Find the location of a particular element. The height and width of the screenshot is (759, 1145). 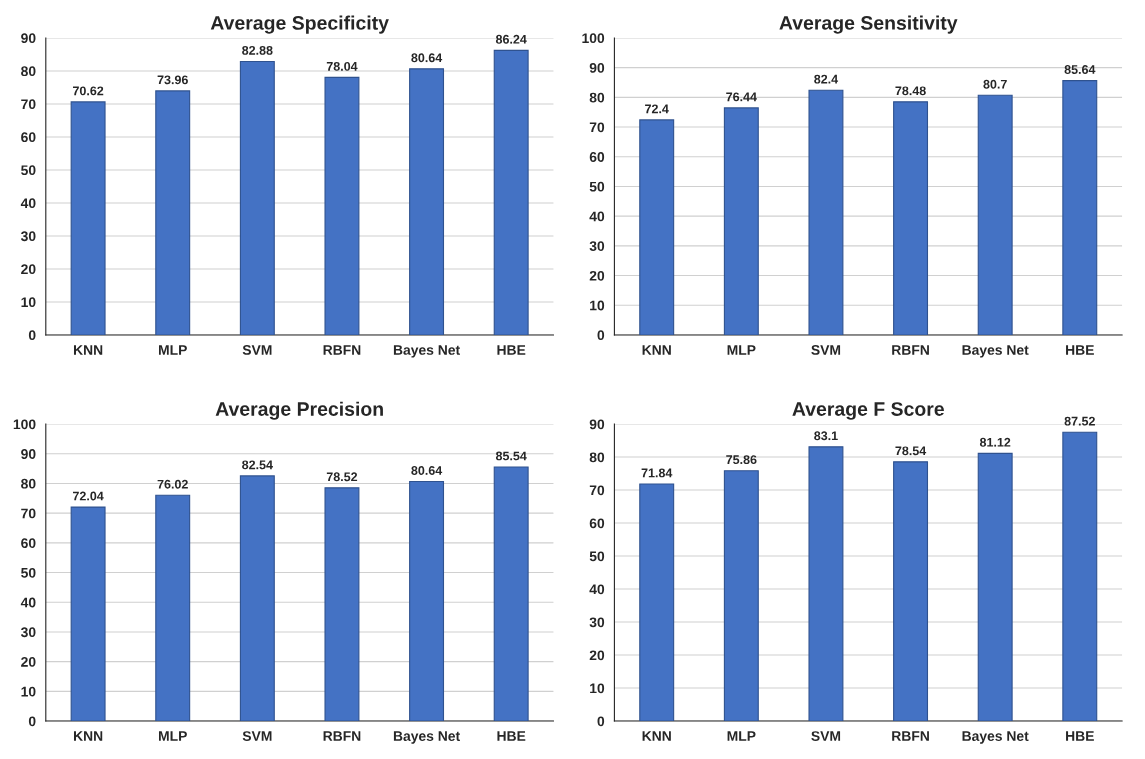

data-label: 78.54 is located at coordinates (911, 451).